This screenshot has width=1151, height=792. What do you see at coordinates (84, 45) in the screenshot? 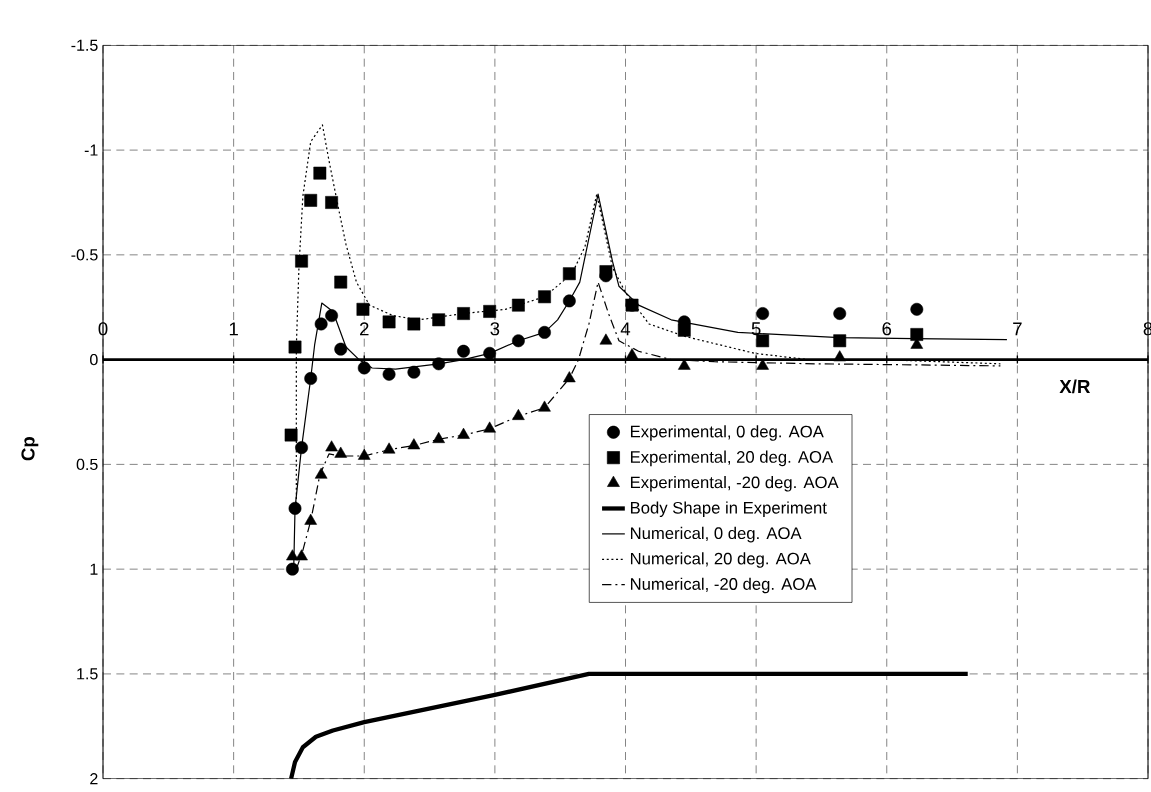
I see `y-tick-label: -1.5` at bounding box center [84, 45].